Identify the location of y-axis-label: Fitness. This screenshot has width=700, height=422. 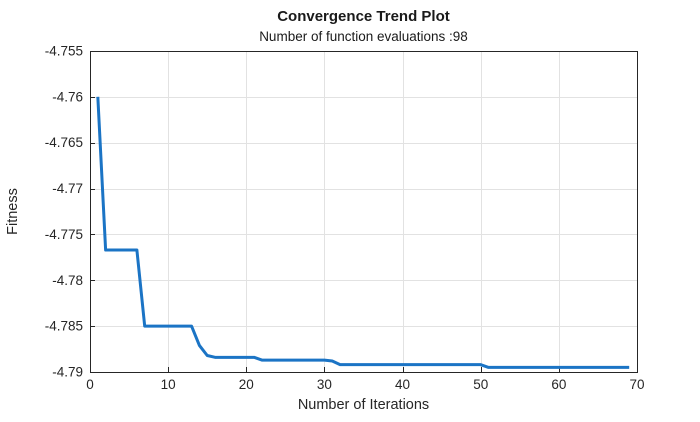
(13, 211).